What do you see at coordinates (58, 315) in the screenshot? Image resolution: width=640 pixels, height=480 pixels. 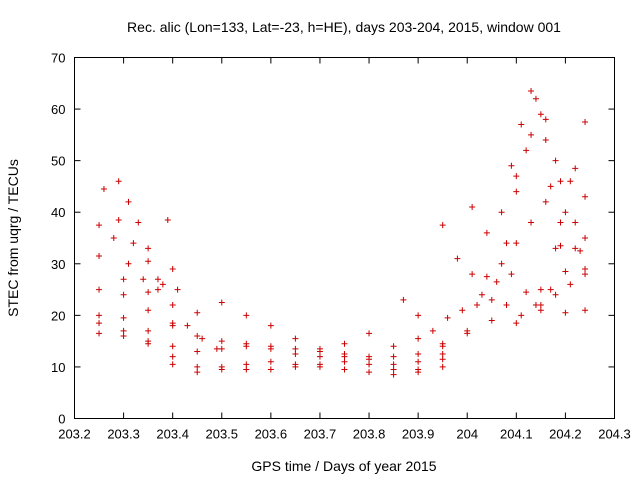 I see `y-tick-label: 20` at bounding box center [58, 315].